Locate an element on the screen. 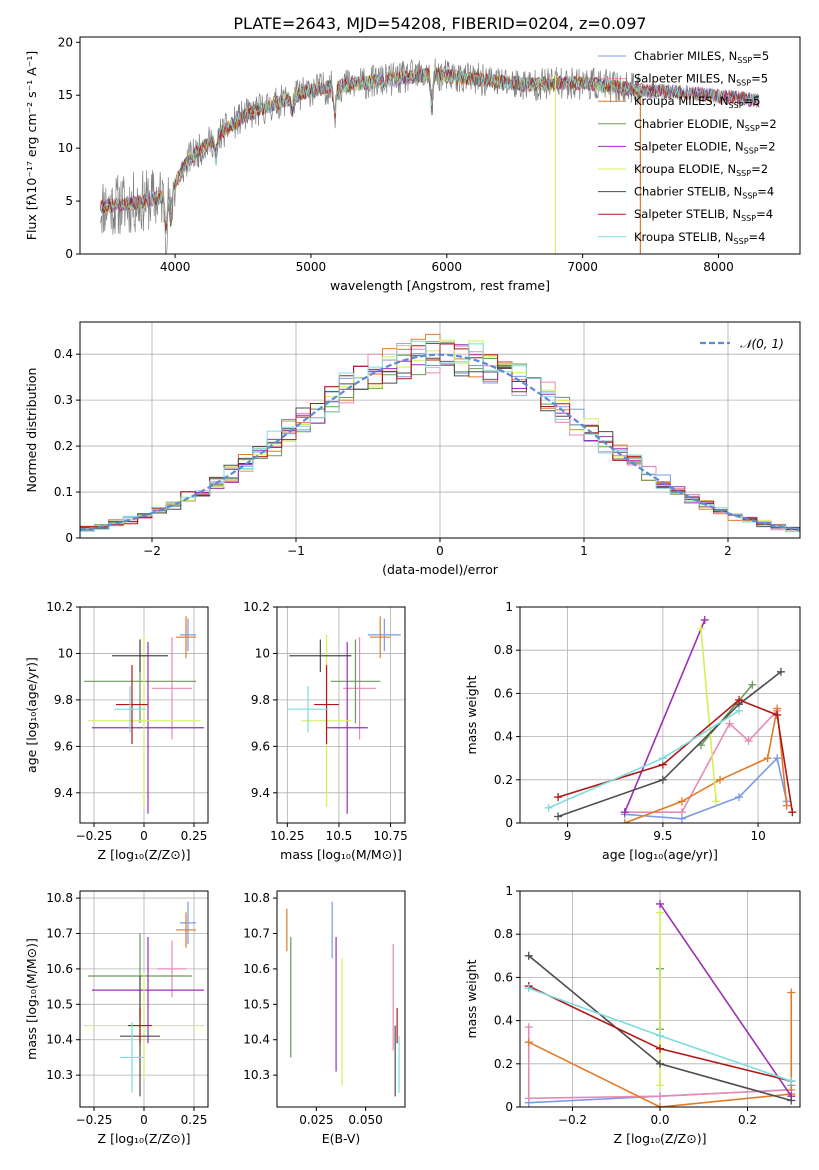 This screenshot has height=1170, width=819. legend-label: Chabrier ELODIE, NSSP=2 is located at coordinates (705, 125).